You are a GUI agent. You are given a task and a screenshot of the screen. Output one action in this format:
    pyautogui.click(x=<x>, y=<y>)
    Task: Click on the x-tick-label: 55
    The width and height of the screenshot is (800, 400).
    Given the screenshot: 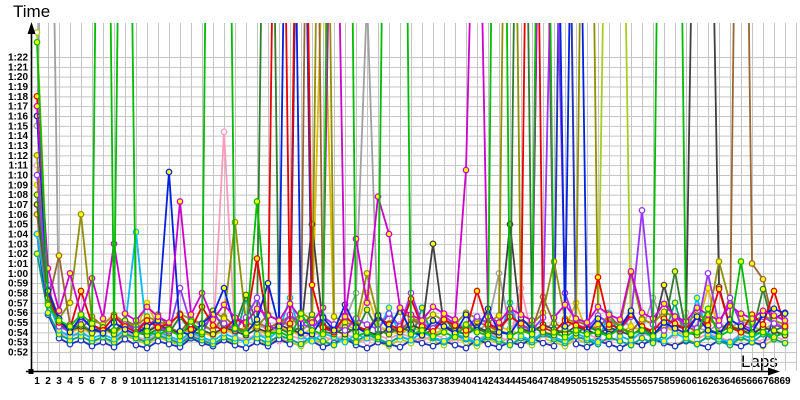 What is the action you would take?
    pyautogui.click(x=631, y=381)
    